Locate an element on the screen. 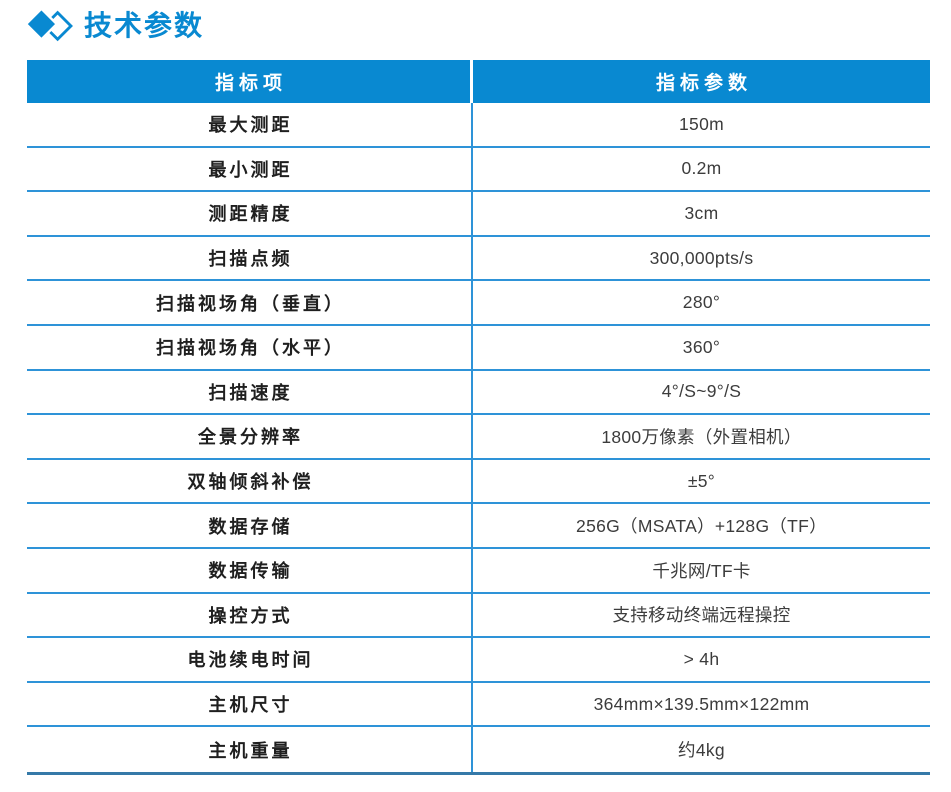 The image size is (951, 792). spec-item-label: 最小测距 is located at coordinates (250, 169).